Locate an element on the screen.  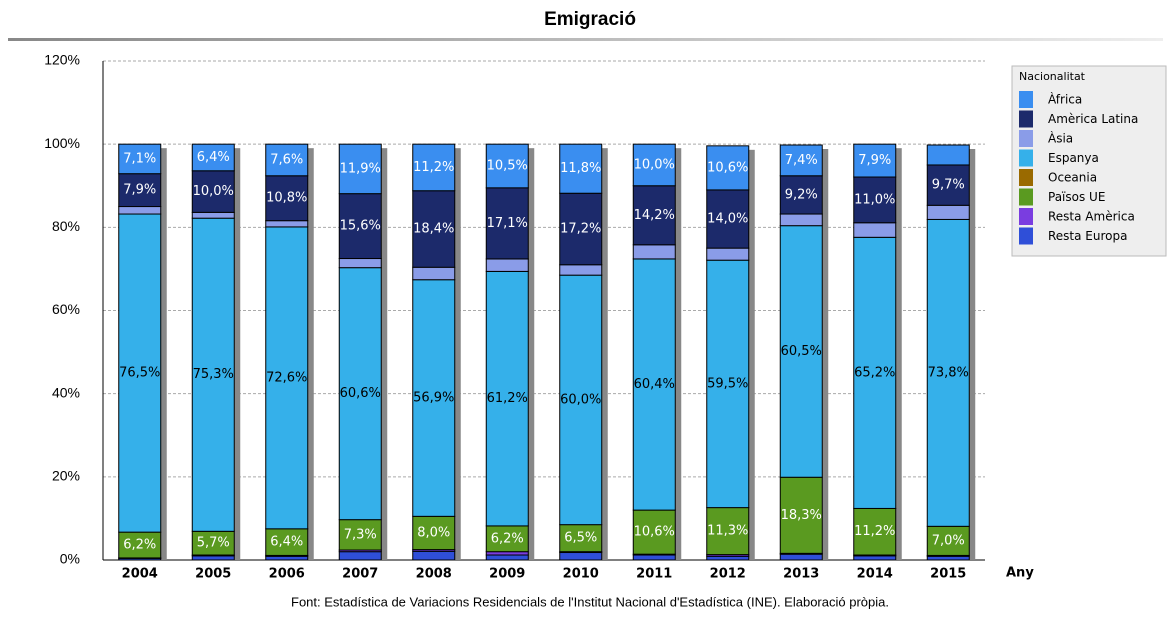
x-tick-label: 2014 is located at coordinates (875, 574).